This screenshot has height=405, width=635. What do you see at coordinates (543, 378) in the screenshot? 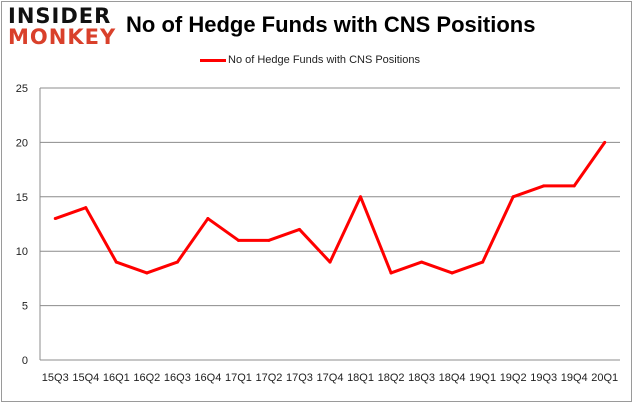
I see `x-tick-label: 19Q3` at bounding box center [543, 378].